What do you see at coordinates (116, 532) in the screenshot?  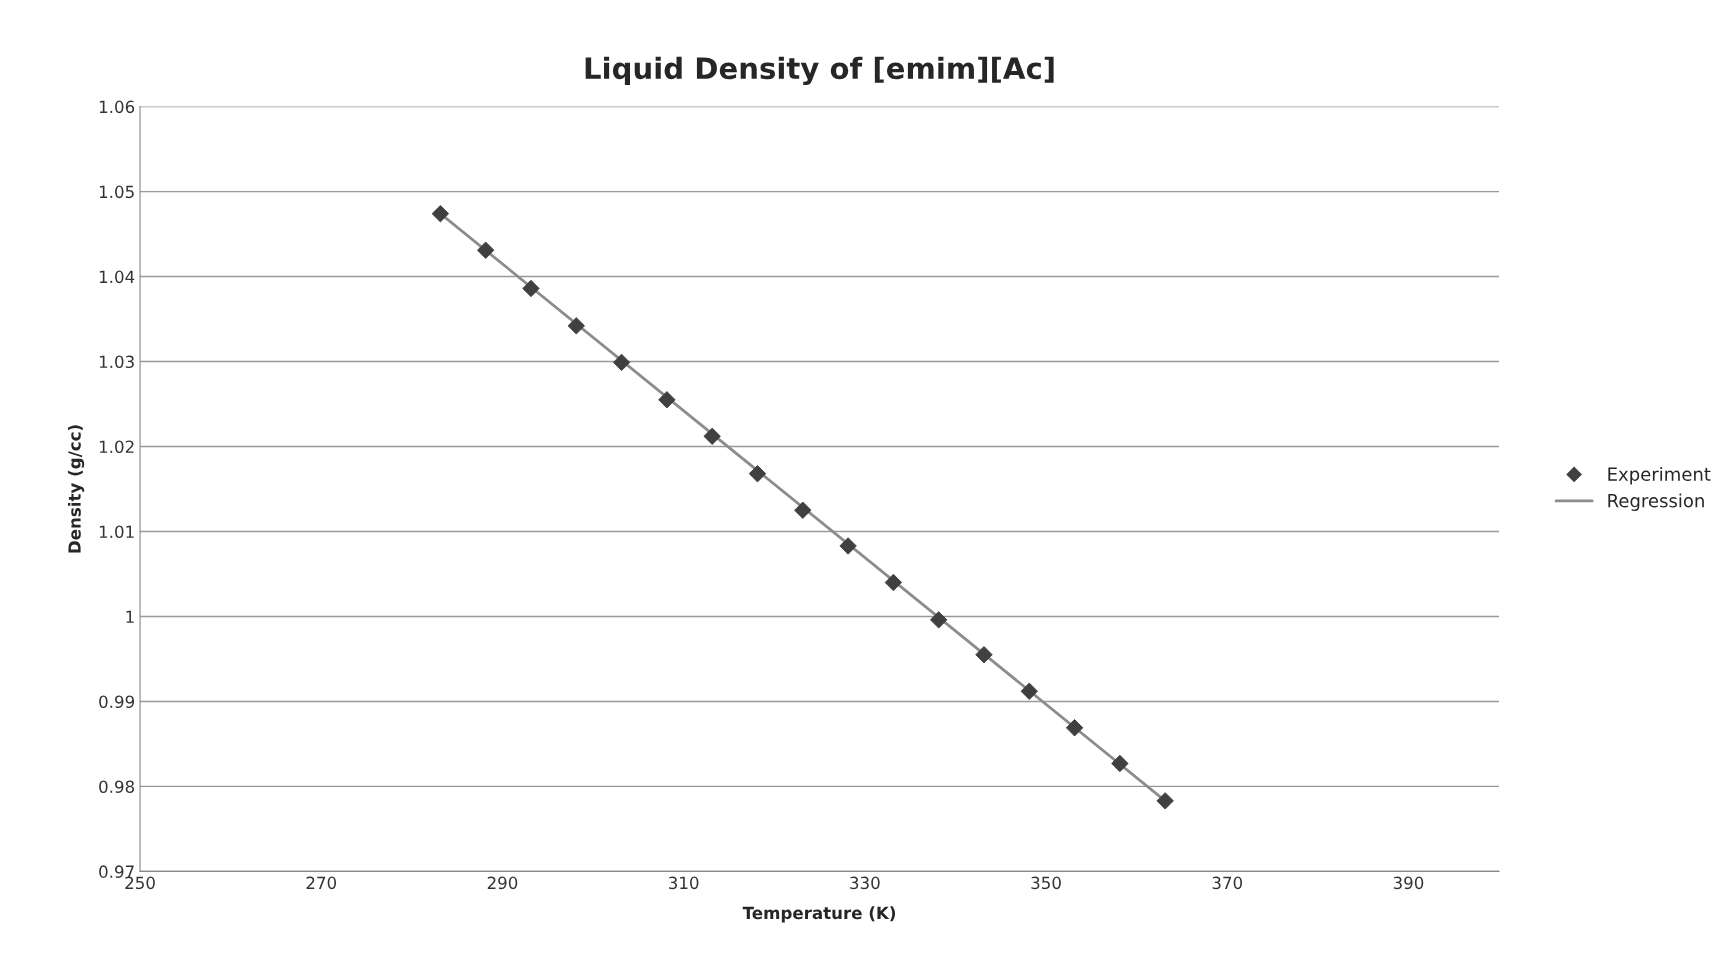 I see `y-tick-label: 1.01` at bounding box center [116, 532].